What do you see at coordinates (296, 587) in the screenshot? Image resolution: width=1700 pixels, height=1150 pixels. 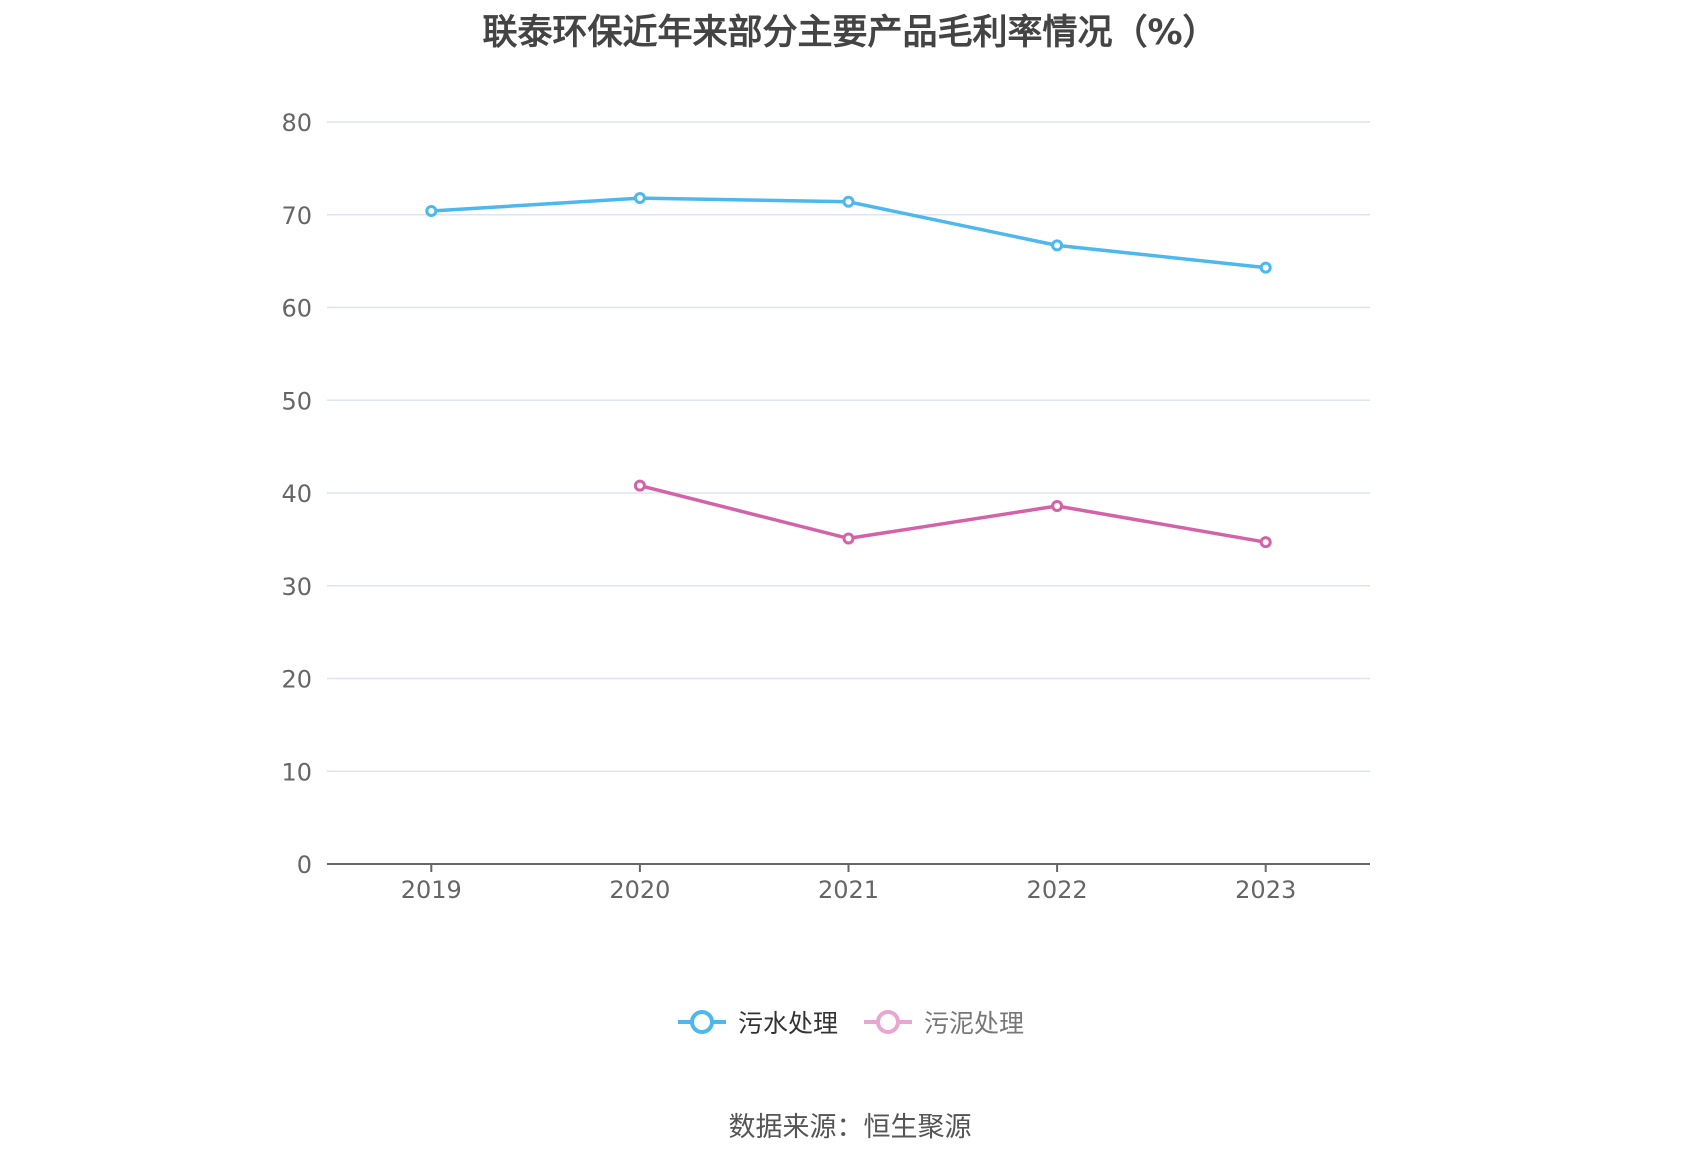 I see `y-tick-label: 30` at bounding box center [296, 587].